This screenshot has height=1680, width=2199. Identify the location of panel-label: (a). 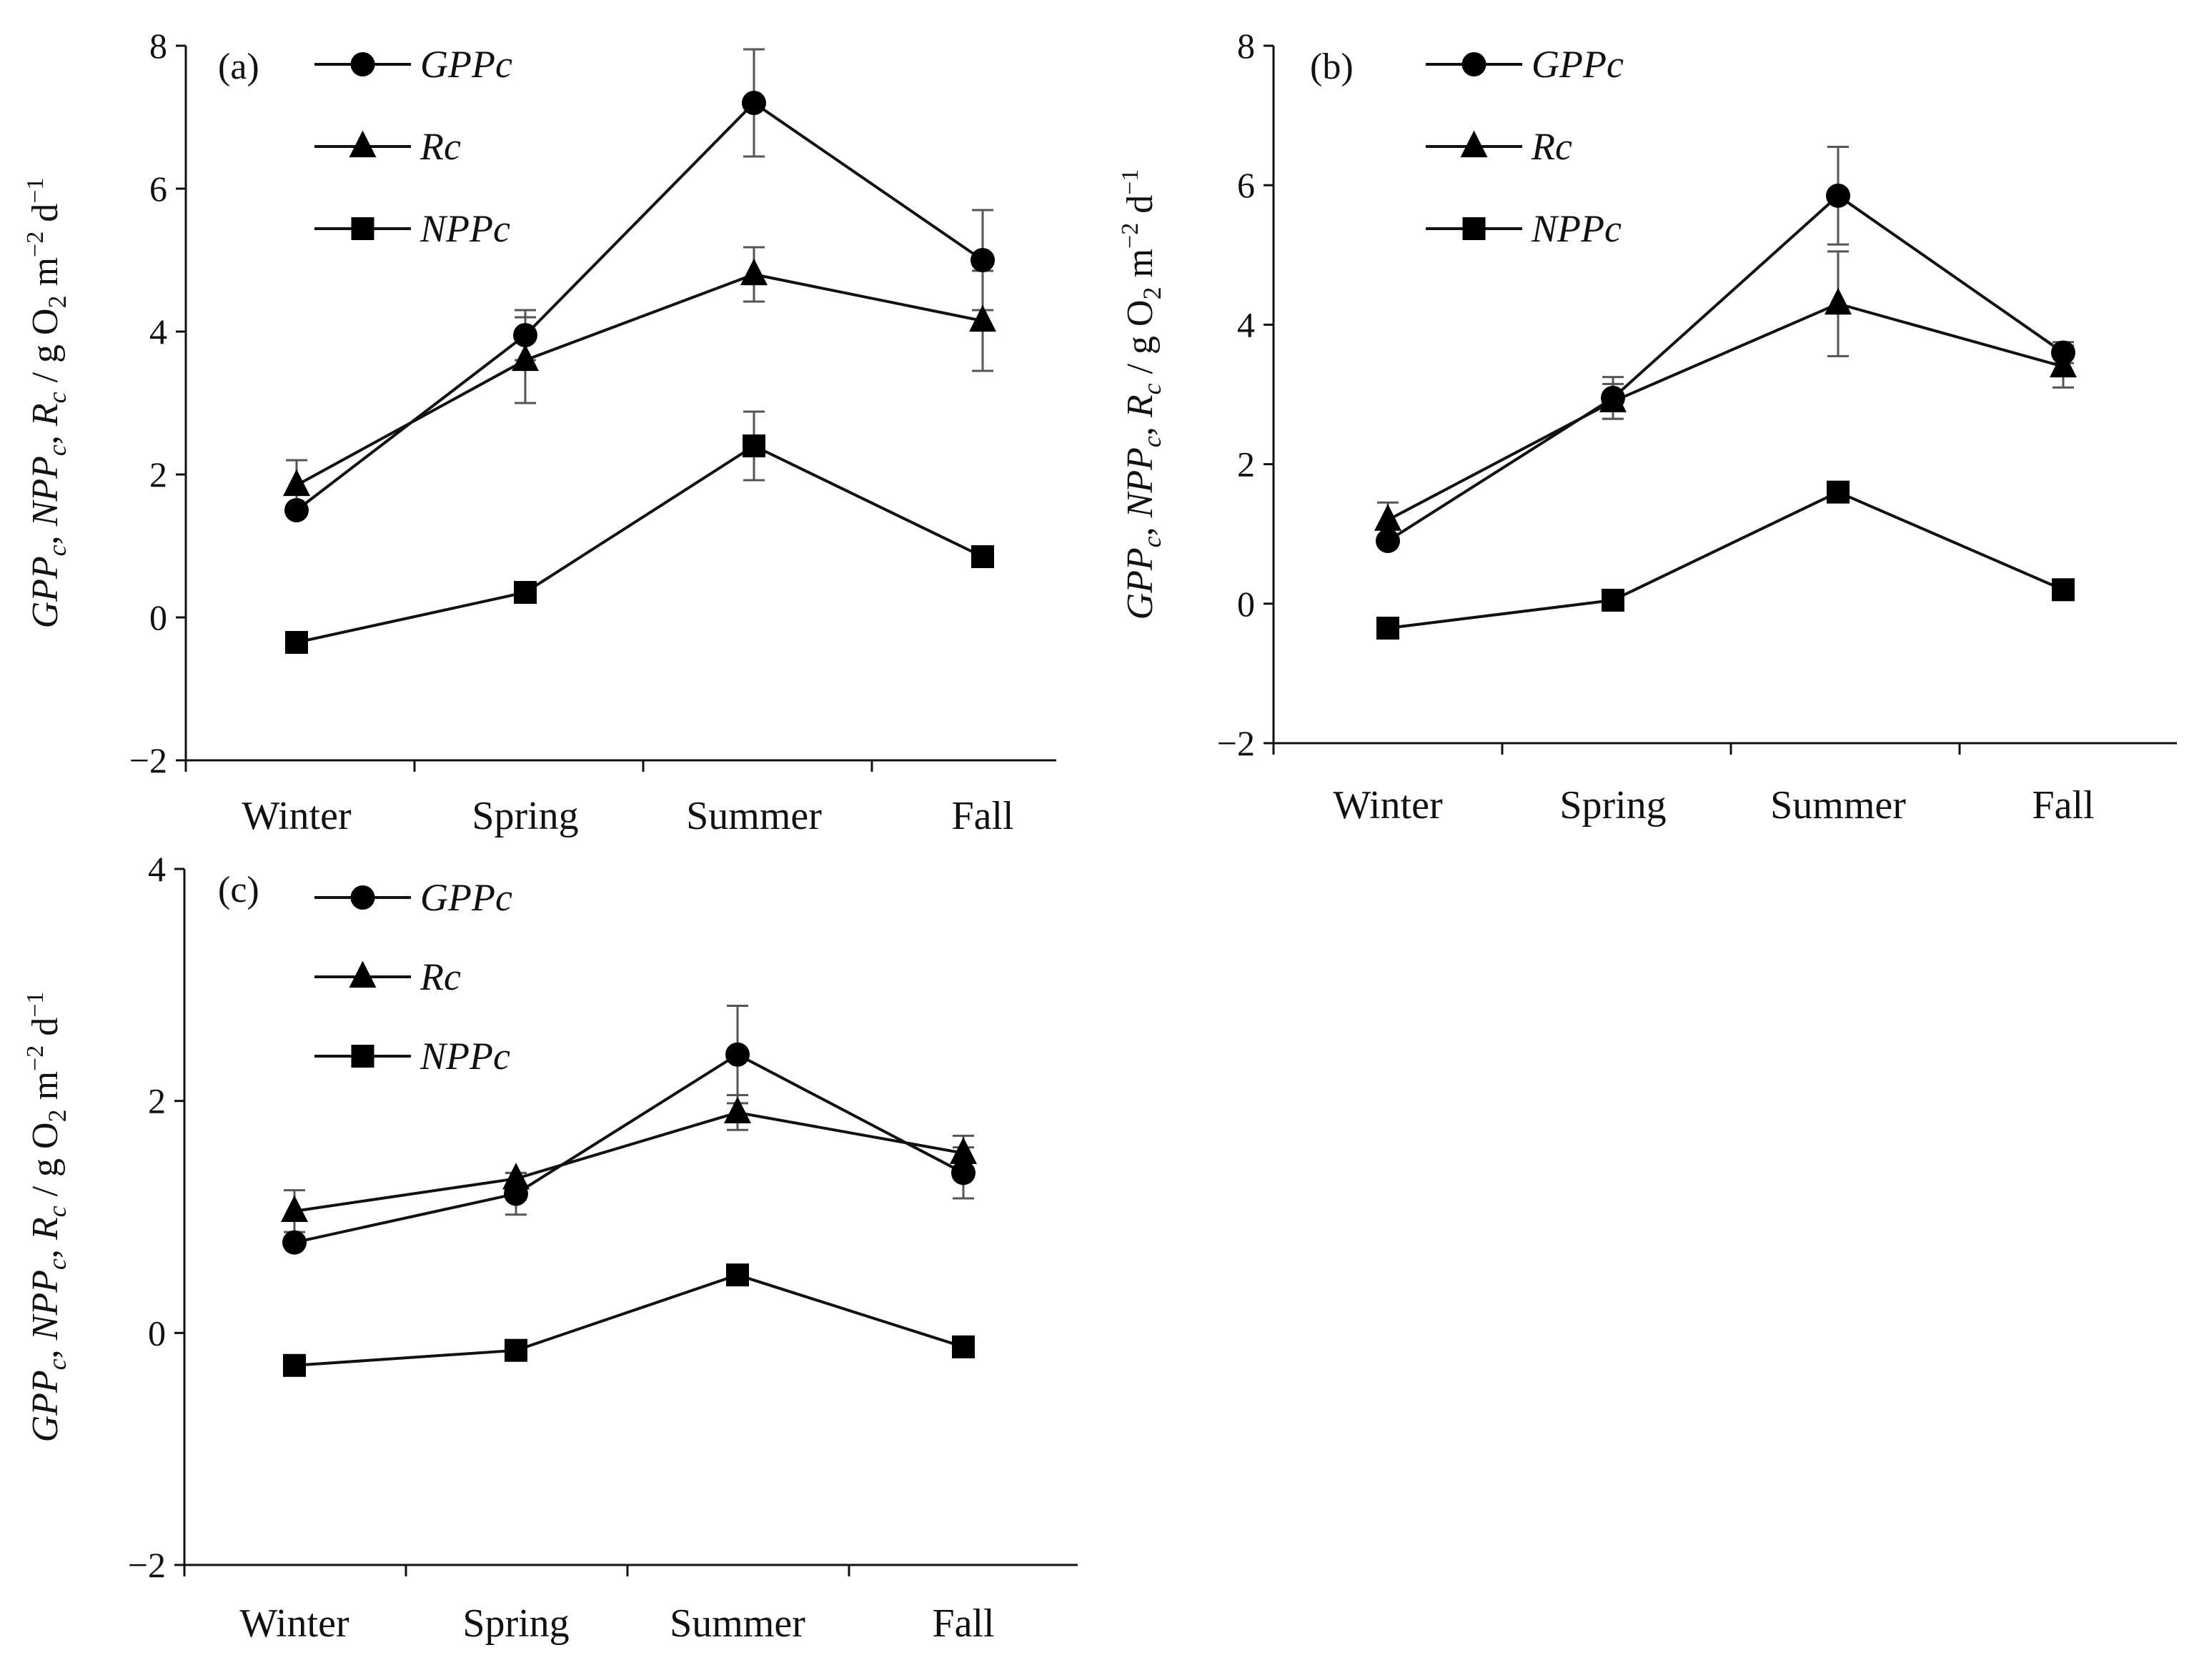
(238, 66).